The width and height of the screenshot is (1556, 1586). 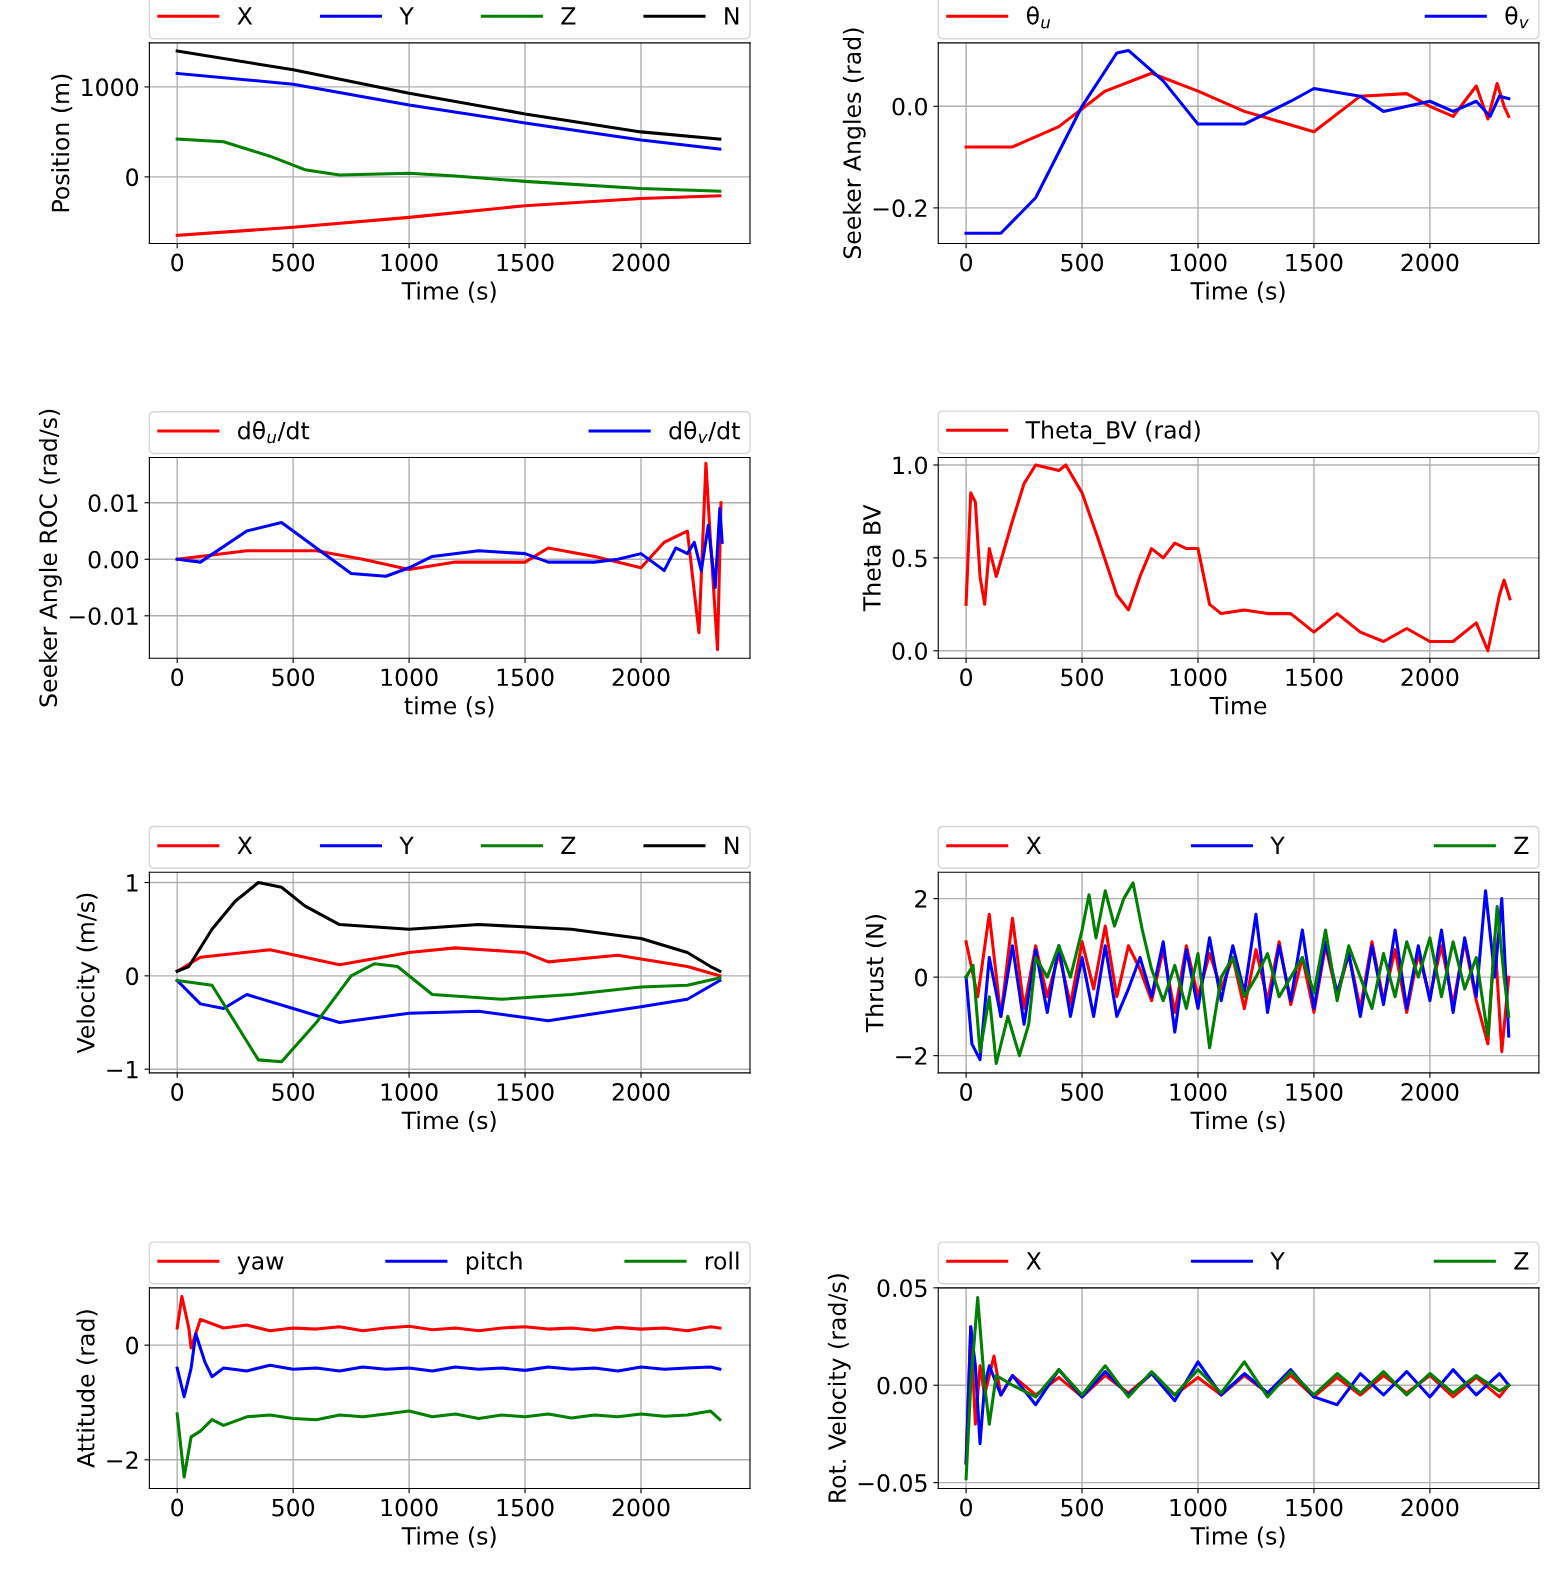 What do you see at coordinates (62, 143) in the screenshot?
I see `y-axis-title: Position (m)` at bounding box center [62, 143].